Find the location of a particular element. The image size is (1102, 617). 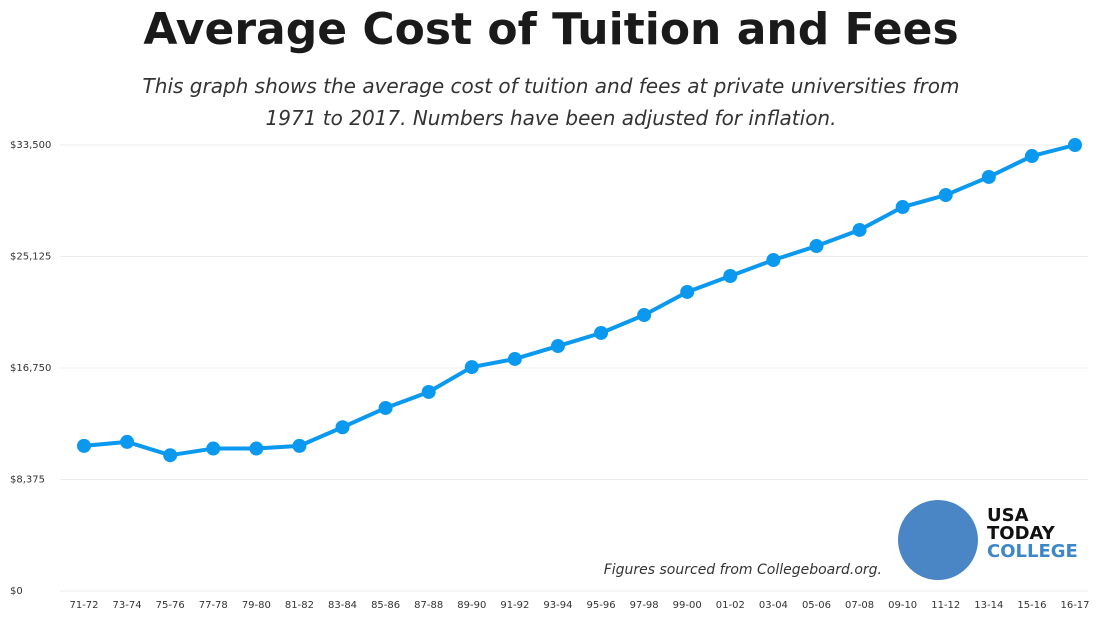

x-tick-label: 77-78 is located at coordinates (213, 605).